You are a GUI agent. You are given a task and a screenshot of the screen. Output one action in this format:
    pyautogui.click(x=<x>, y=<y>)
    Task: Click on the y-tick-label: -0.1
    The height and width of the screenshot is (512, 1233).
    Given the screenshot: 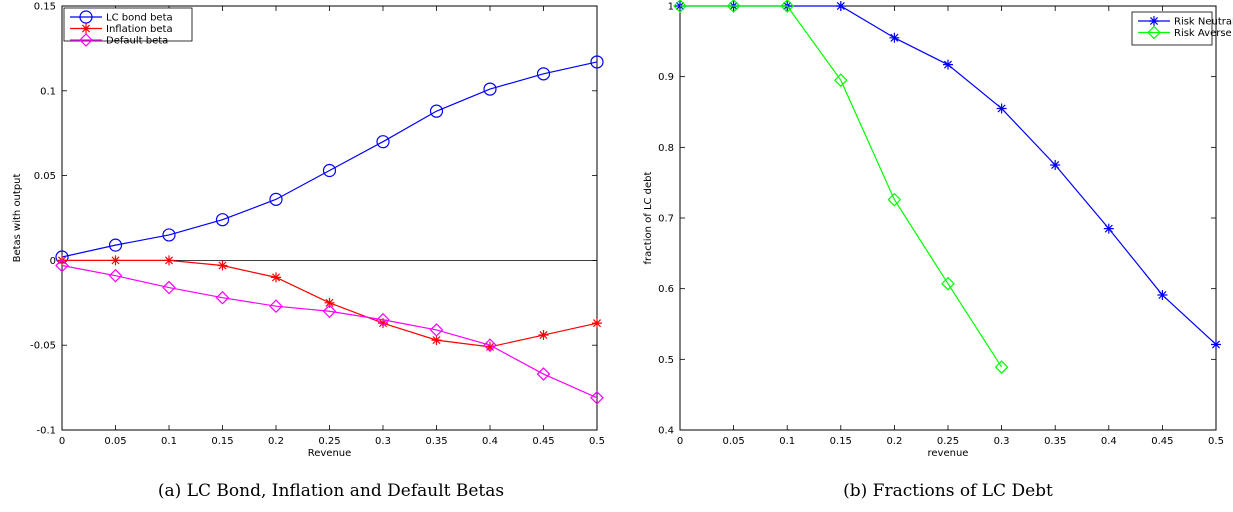 What is the action you would take?
    pyautogui.click(x=46, y=431)
    